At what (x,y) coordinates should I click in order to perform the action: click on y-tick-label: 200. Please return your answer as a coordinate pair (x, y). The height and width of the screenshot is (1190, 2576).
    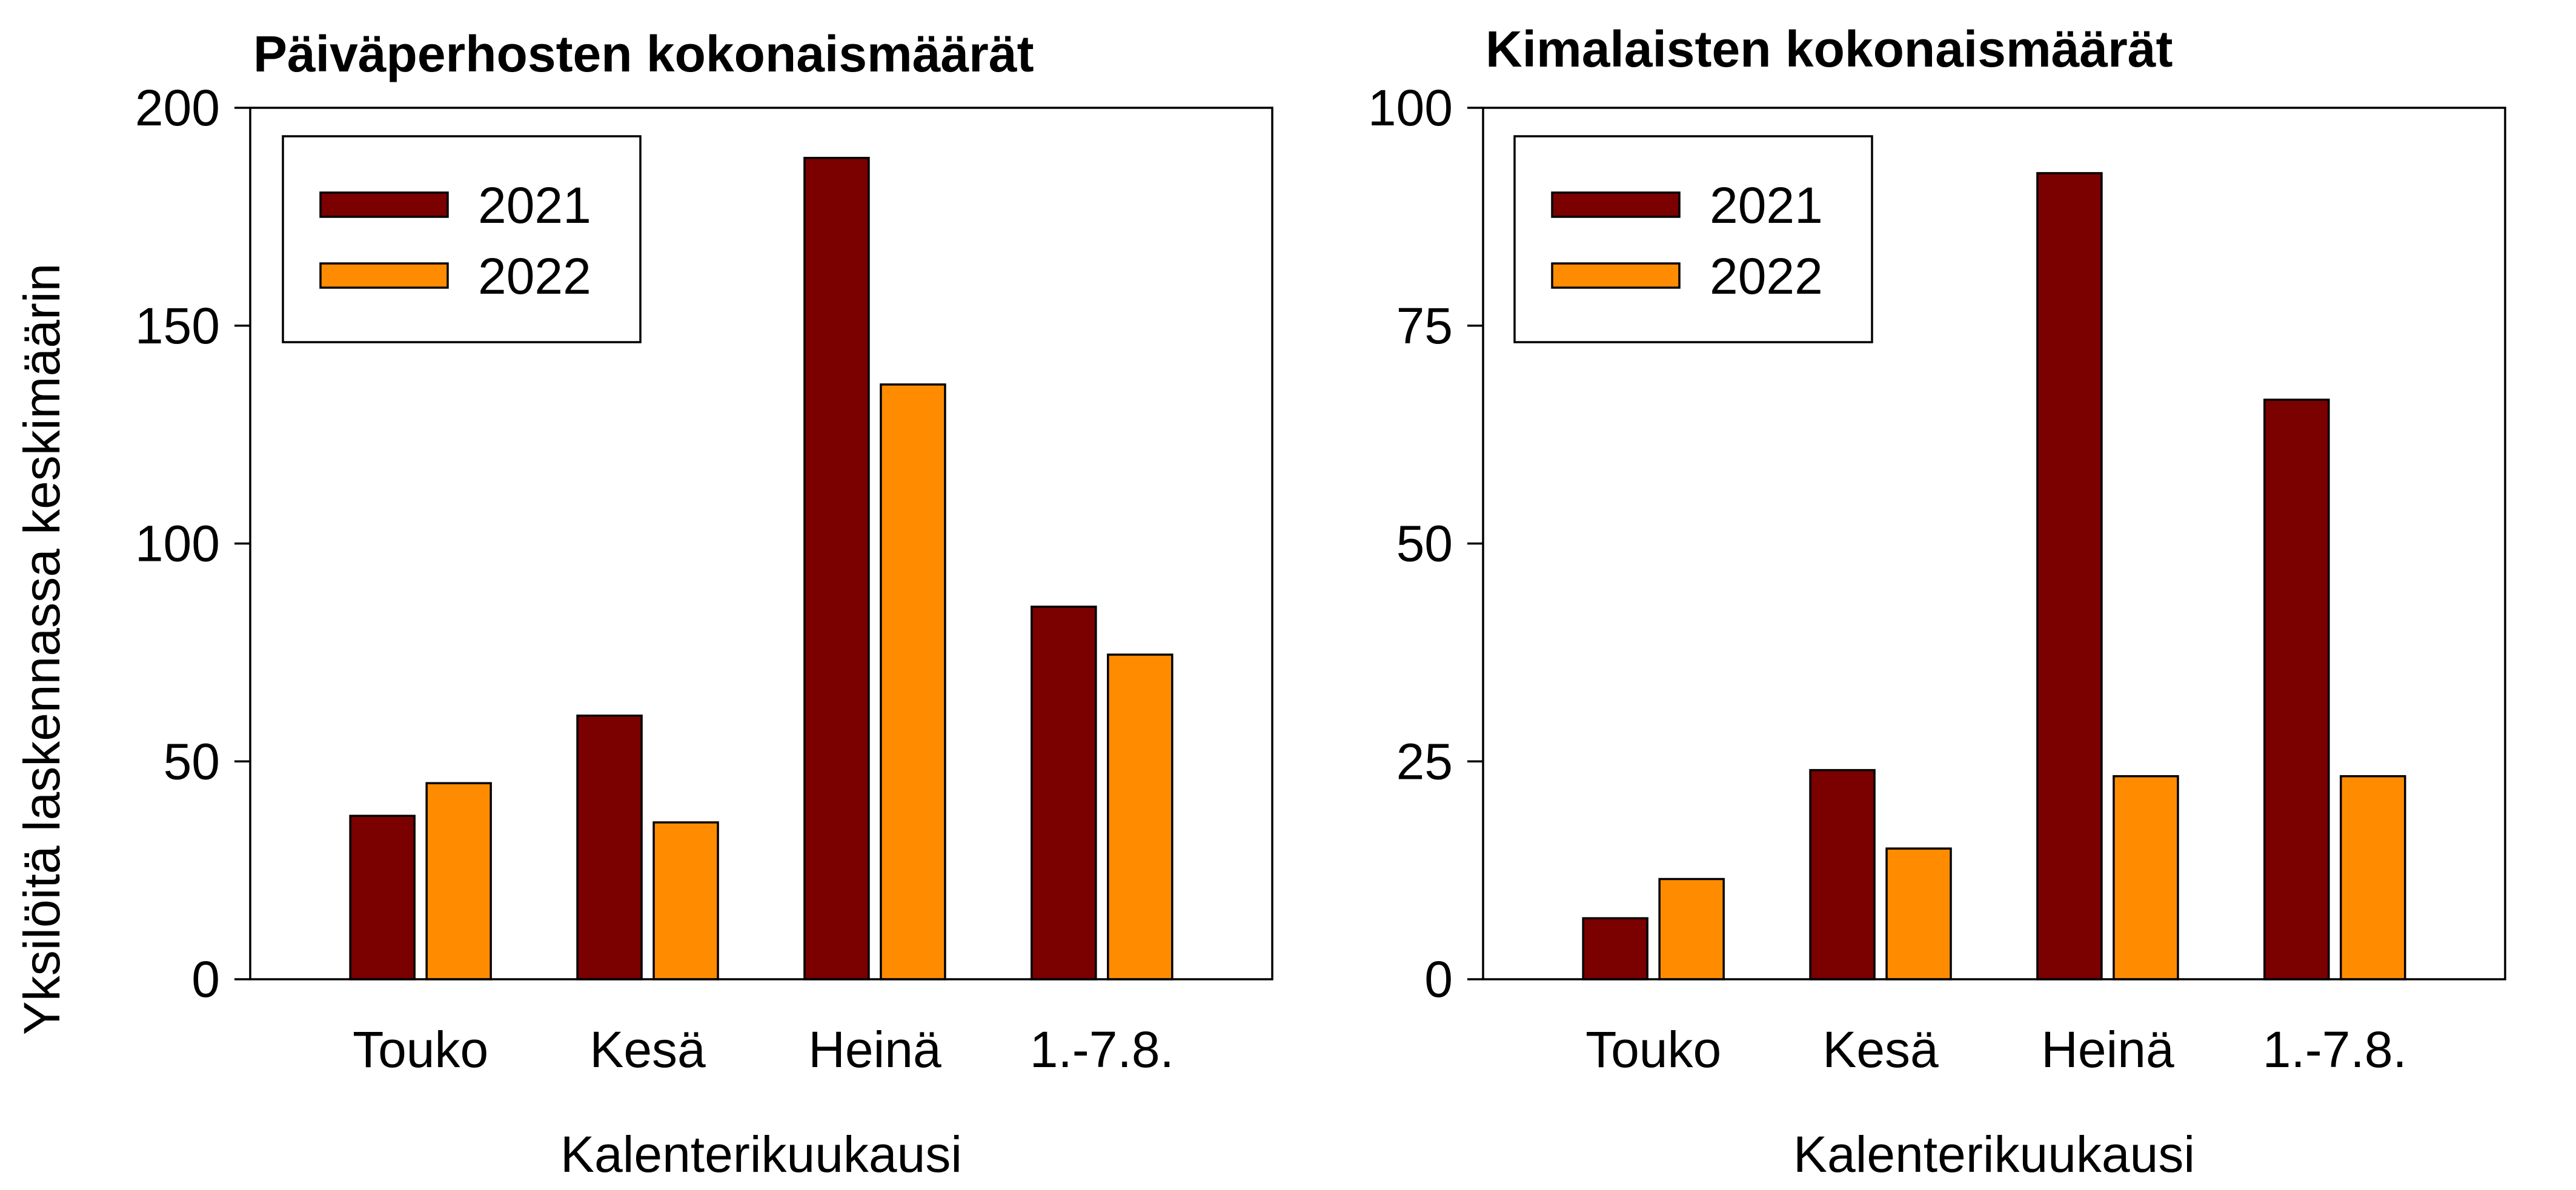
    Looking at the image, I should click on (177, 107).